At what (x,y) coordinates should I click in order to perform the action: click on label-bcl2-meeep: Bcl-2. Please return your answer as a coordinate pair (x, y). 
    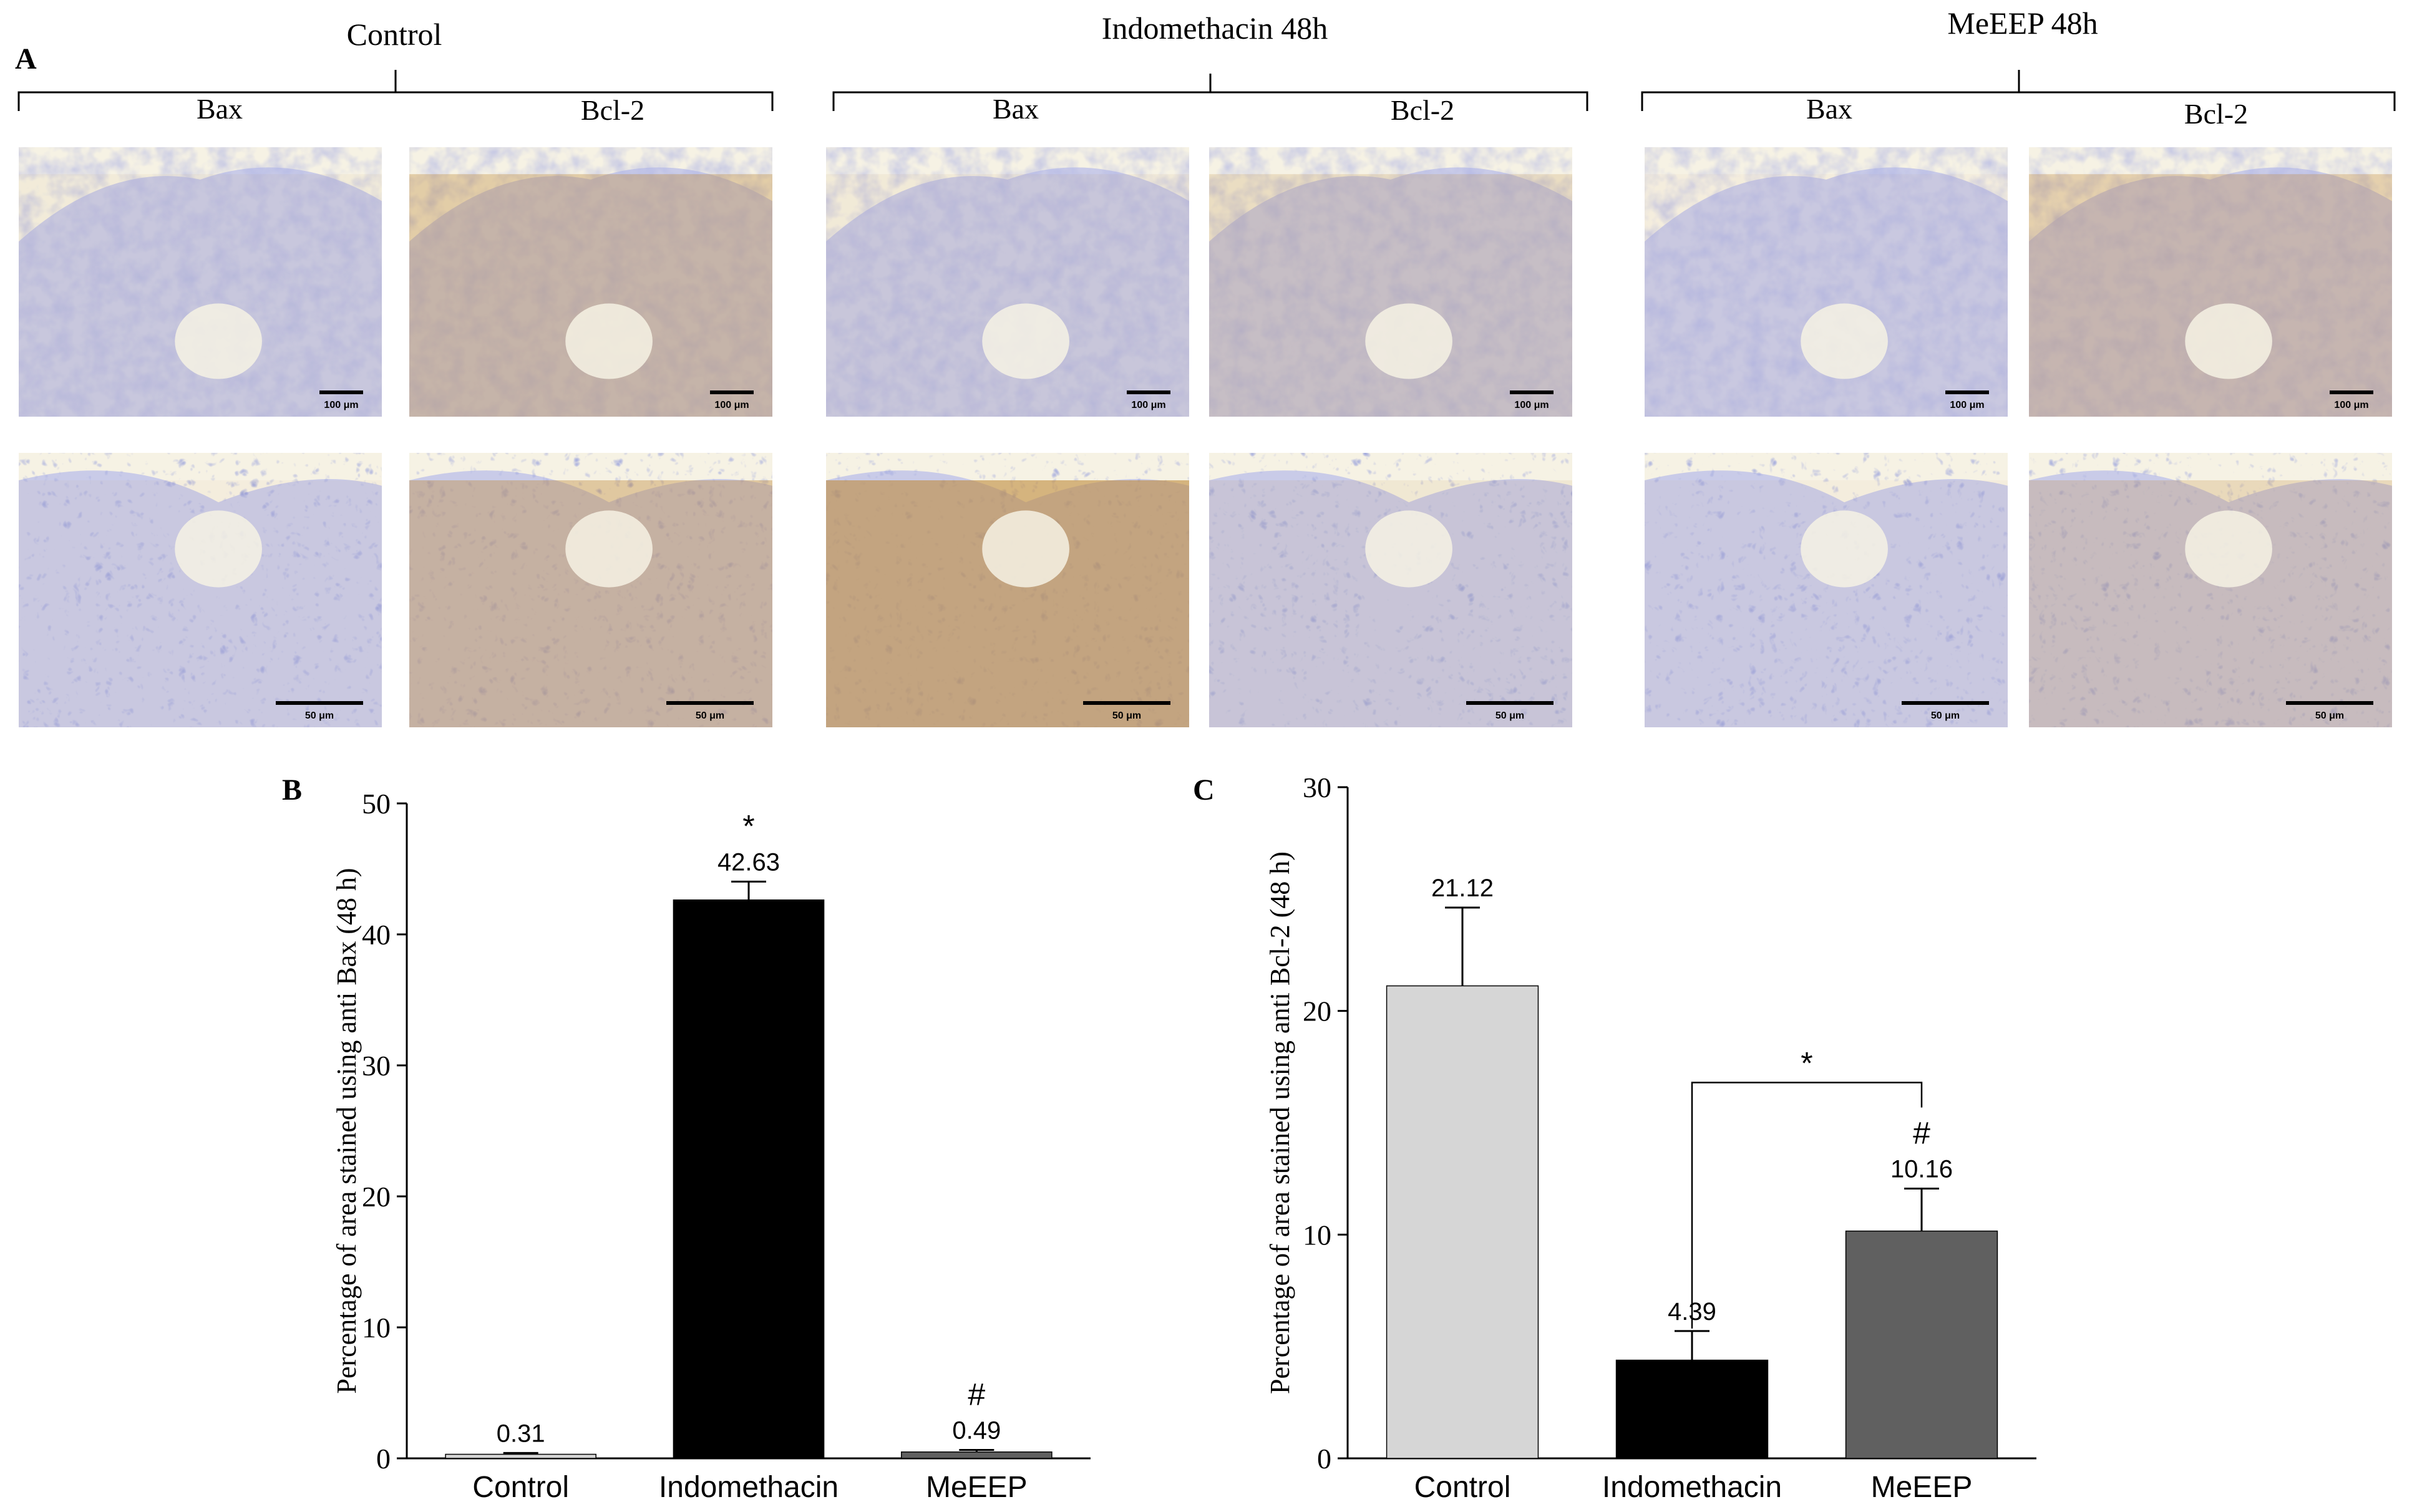
    Looking at the image, I should click on (2216, 114).